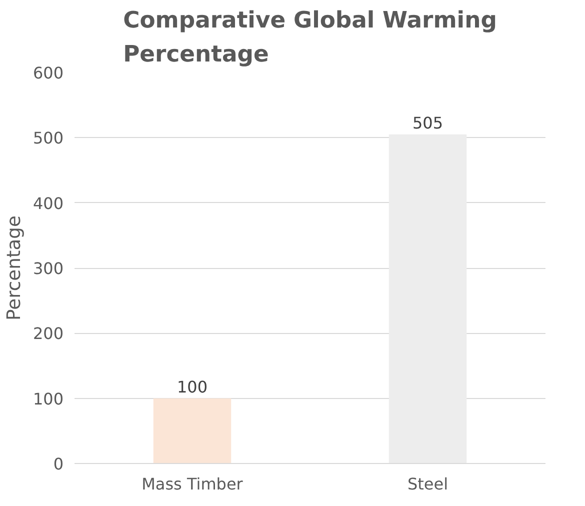 Image resolution: width=585 pixels, height=506 pixels. What do you see at coordinates (427, 484) in the screenshot?
I see `x-tick-label: Steel` at bounding box center [427, 484].